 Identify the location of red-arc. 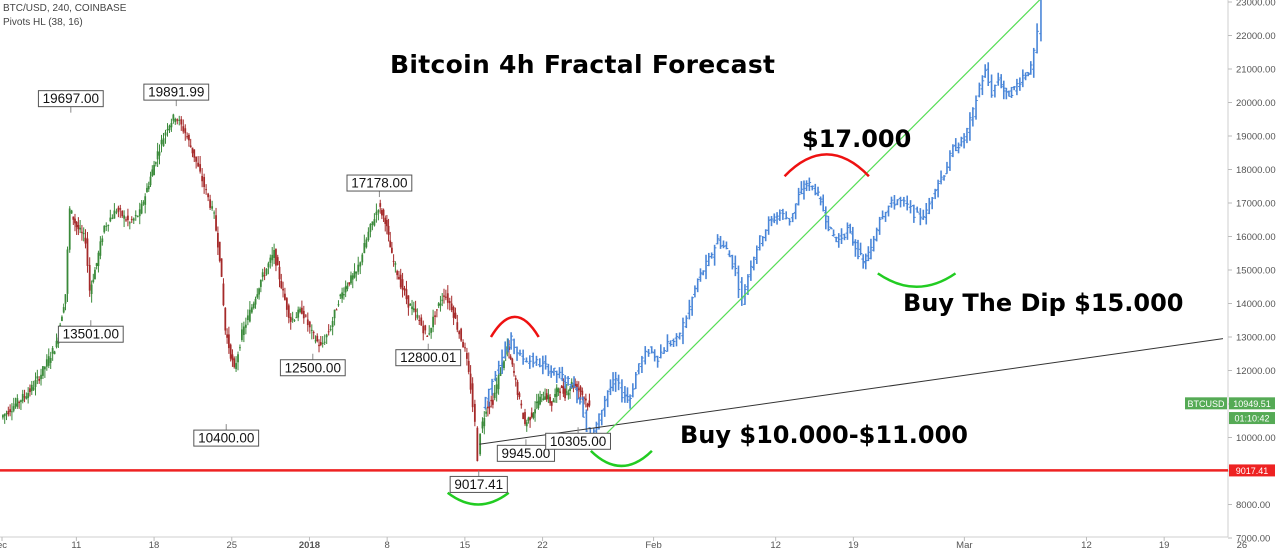
(826, 165).